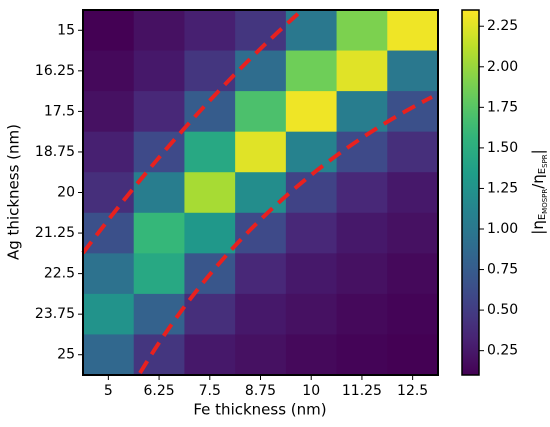  What do you see at coordinates (66, 30) in the screenshot?
I see `y-tick-label: 15` at bounding box center [66, 30].